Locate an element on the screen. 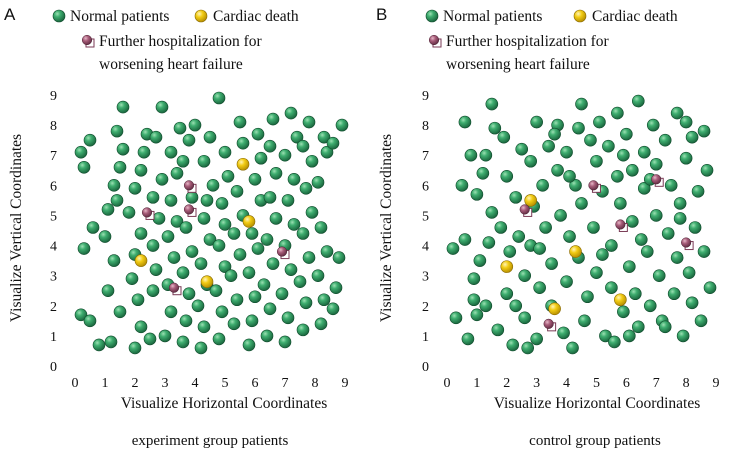 Image resolution: width=736 pixels, height=455 pixels. legend-label-hospitalization-cont-b: worsening heart failure is located at coordinates (518, 64).